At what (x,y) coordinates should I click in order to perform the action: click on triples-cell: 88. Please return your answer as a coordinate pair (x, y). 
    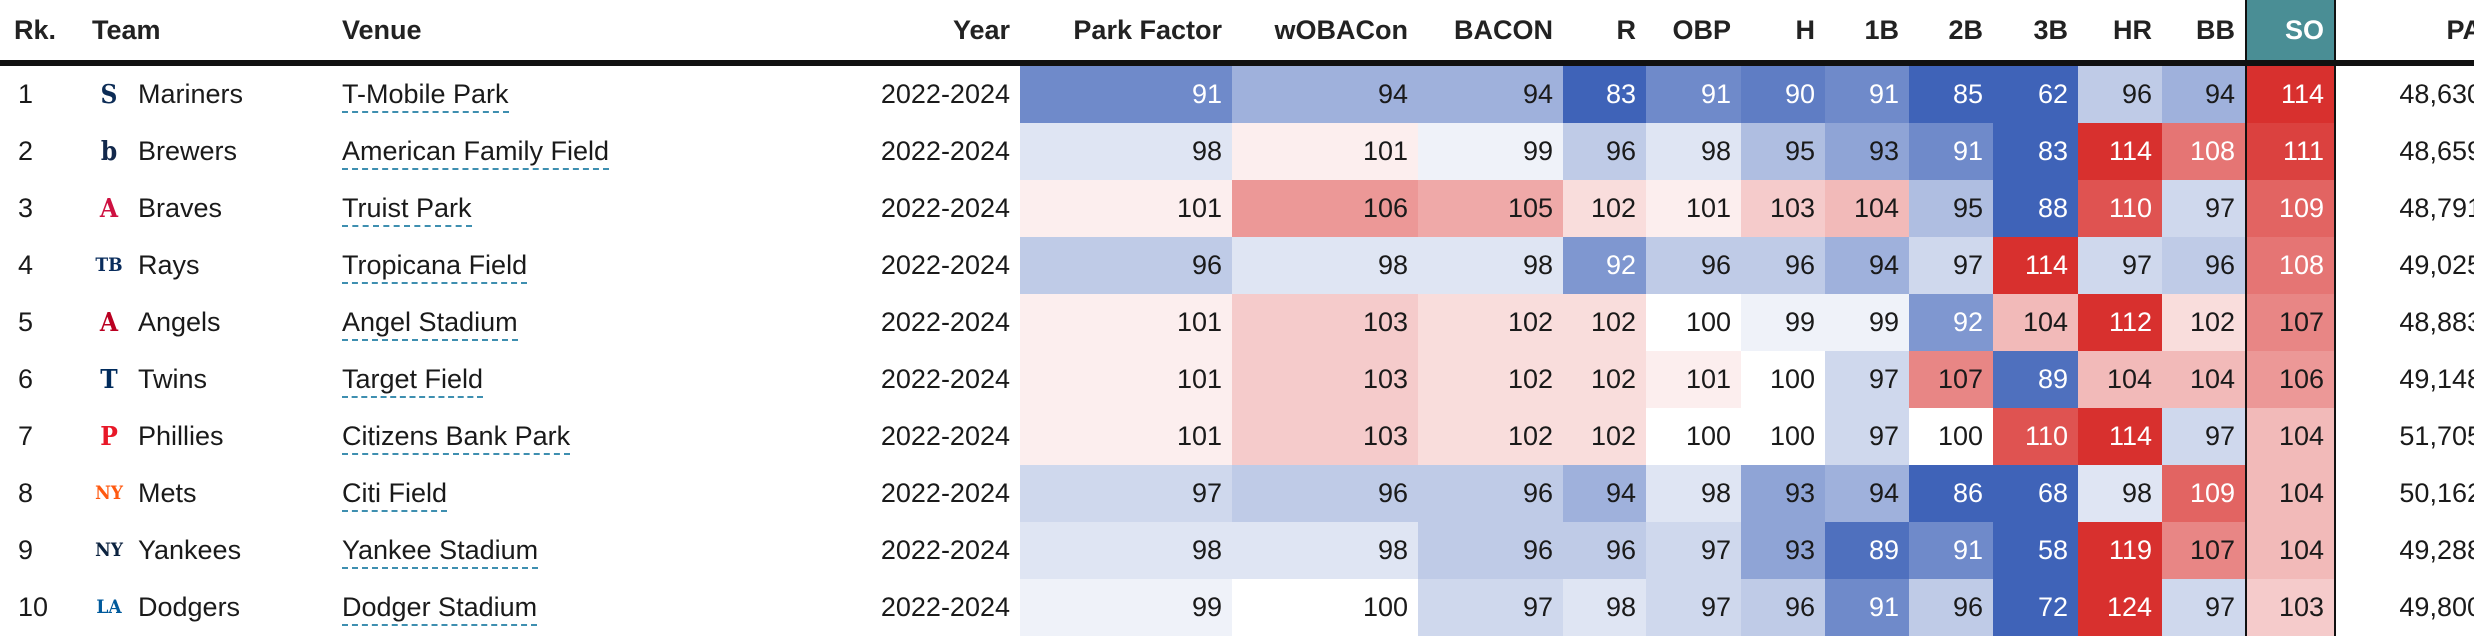
    Looking at the image, I should click on (2035, 208).